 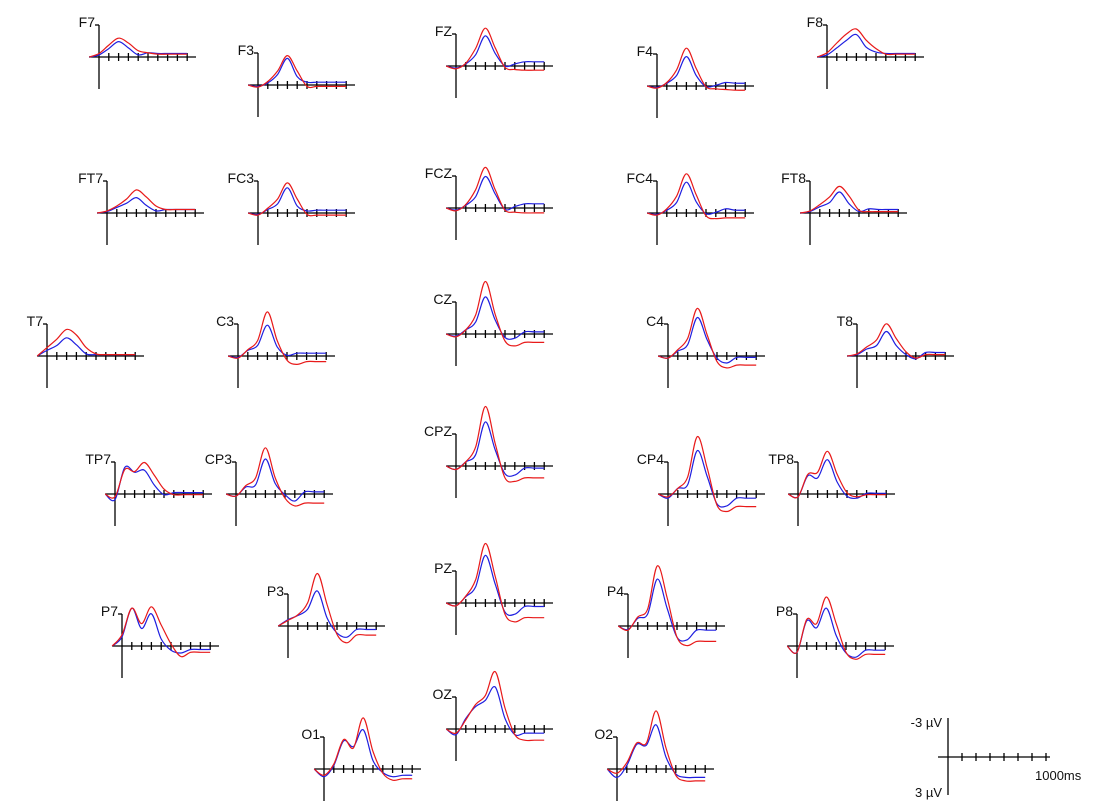 I want to click on channel-label-c4: C4, so click(x=655, y=321).